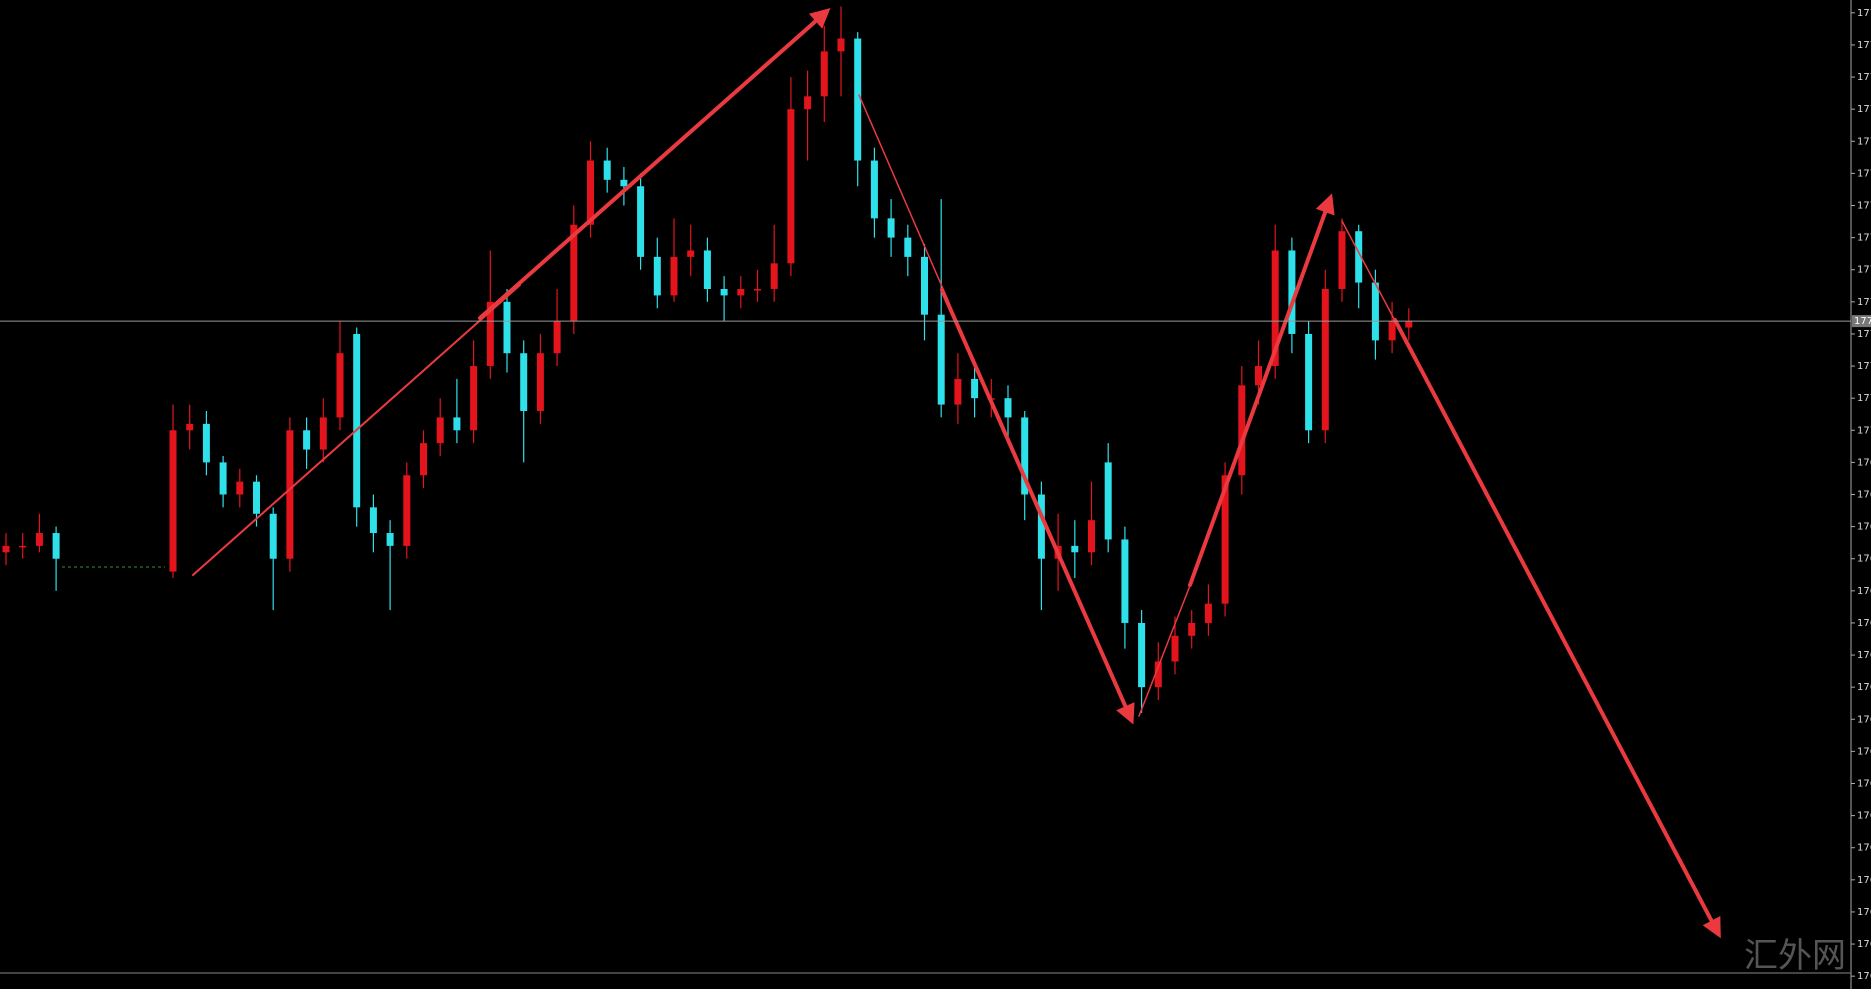 Image resolution: width=1871 pixels, height=989 pixels. Describe the element at coordinates (1795, 956) in the screenshot. I see `watermark: 汇外网` at that location.